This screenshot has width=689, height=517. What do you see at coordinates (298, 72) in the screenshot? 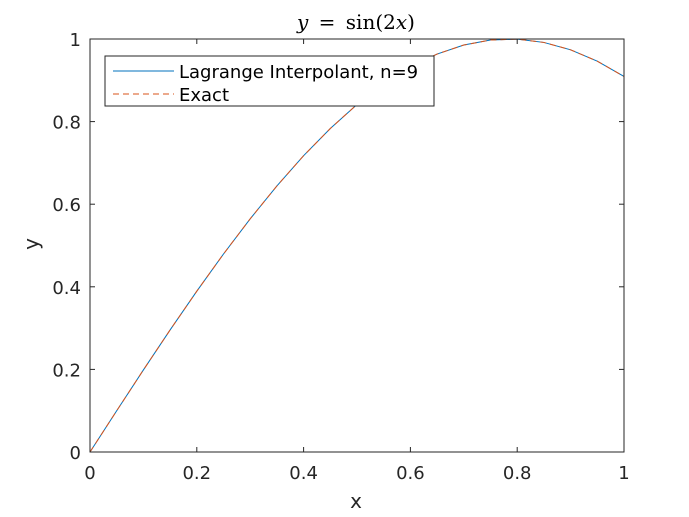
I see `legend-label-lagrange: Lagrange Interpolant, n=9` at bounding box center [298, 72].